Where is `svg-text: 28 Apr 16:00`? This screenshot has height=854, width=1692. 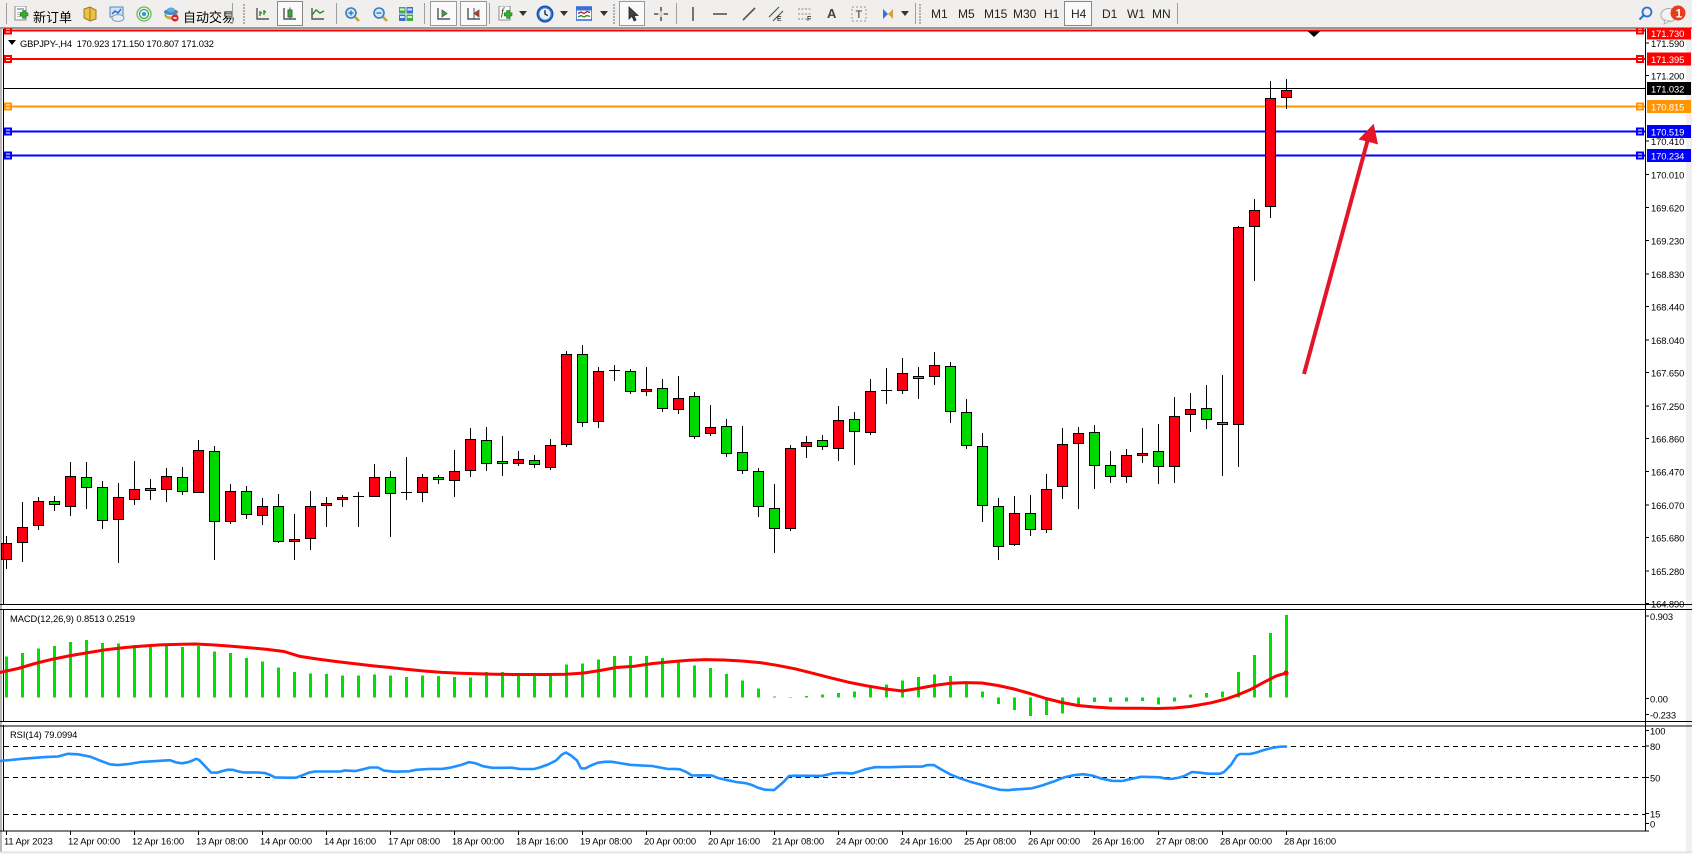 svg-text: 28 Apr 16:00 is located at coordinates (1310, 841).